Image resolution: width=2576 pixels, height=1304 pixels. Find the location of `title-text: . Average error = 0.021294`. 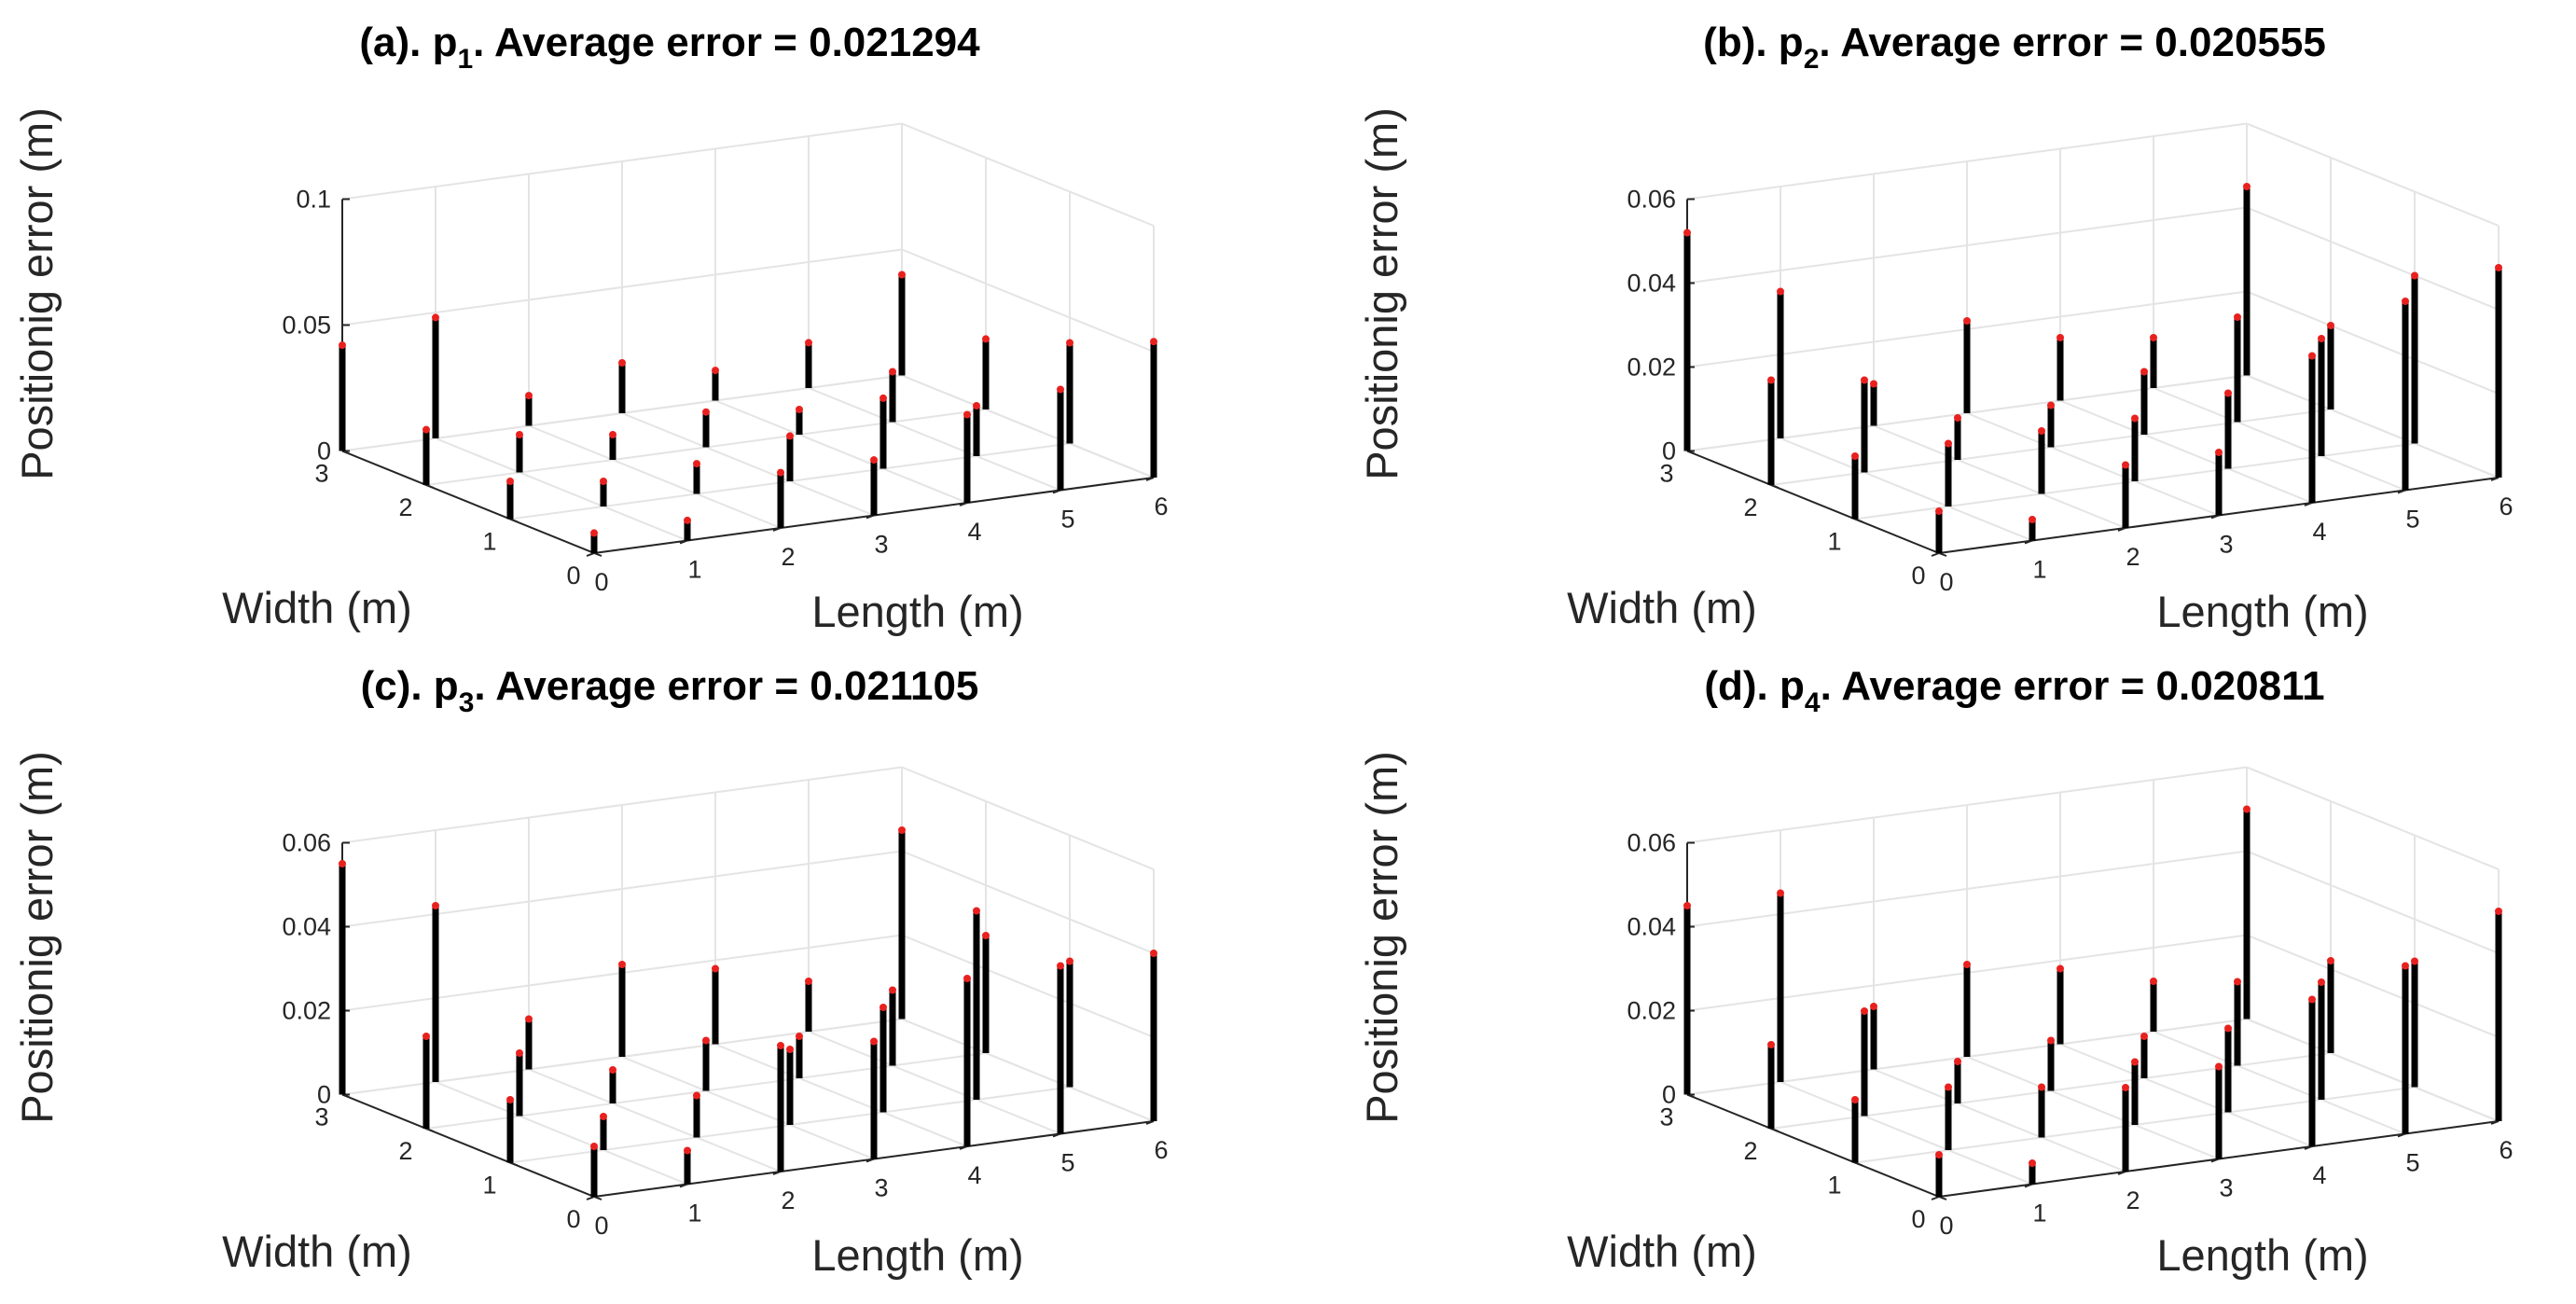

title-text: . Average error = 0.021294 is located at coordinates (726, 42).